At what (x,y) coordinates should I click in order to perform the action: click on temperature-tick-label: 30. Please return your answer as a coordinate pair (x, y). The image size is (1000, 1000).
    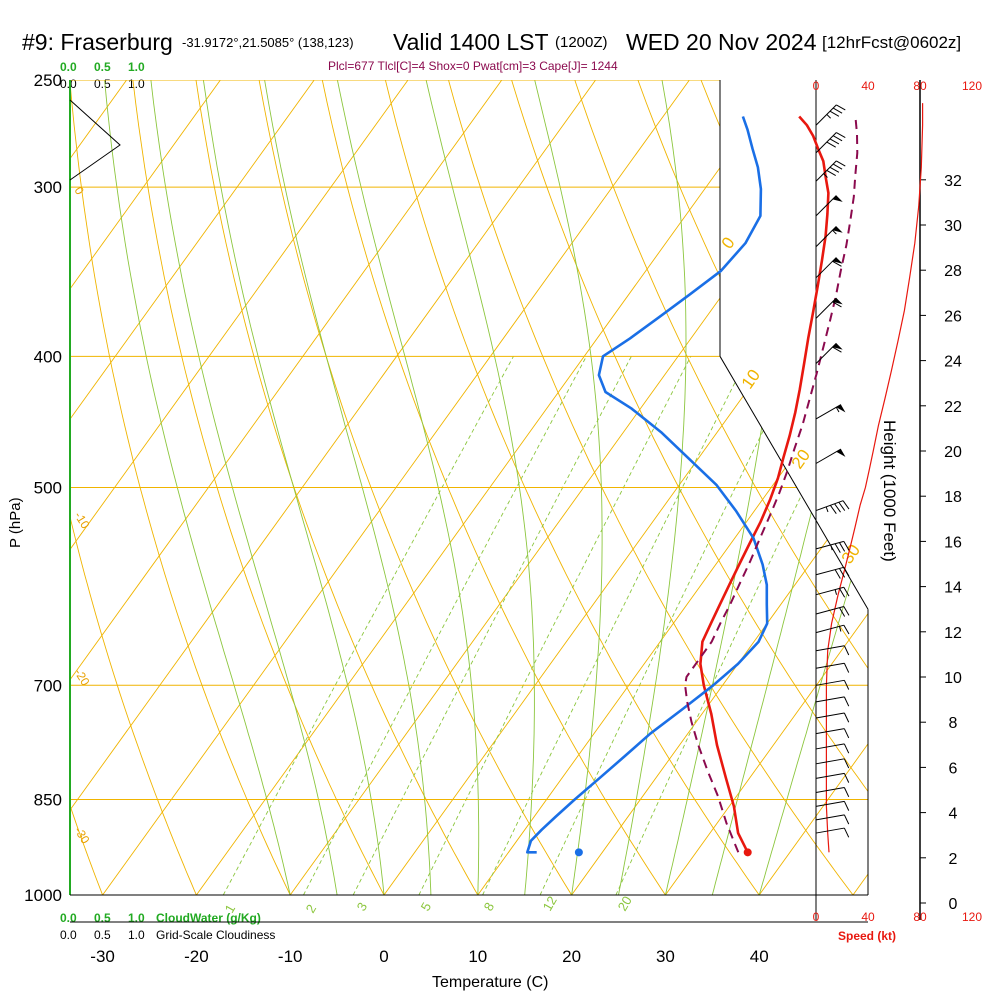
    Looking at the image, I should click on (665, 956).